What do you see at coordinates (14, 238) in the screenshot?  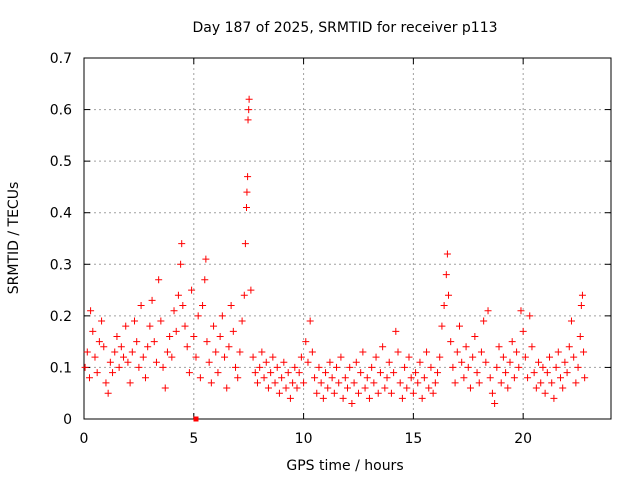 I see `y-axis-label: SRMTID / TECUs` at bounding box center [14, 238].